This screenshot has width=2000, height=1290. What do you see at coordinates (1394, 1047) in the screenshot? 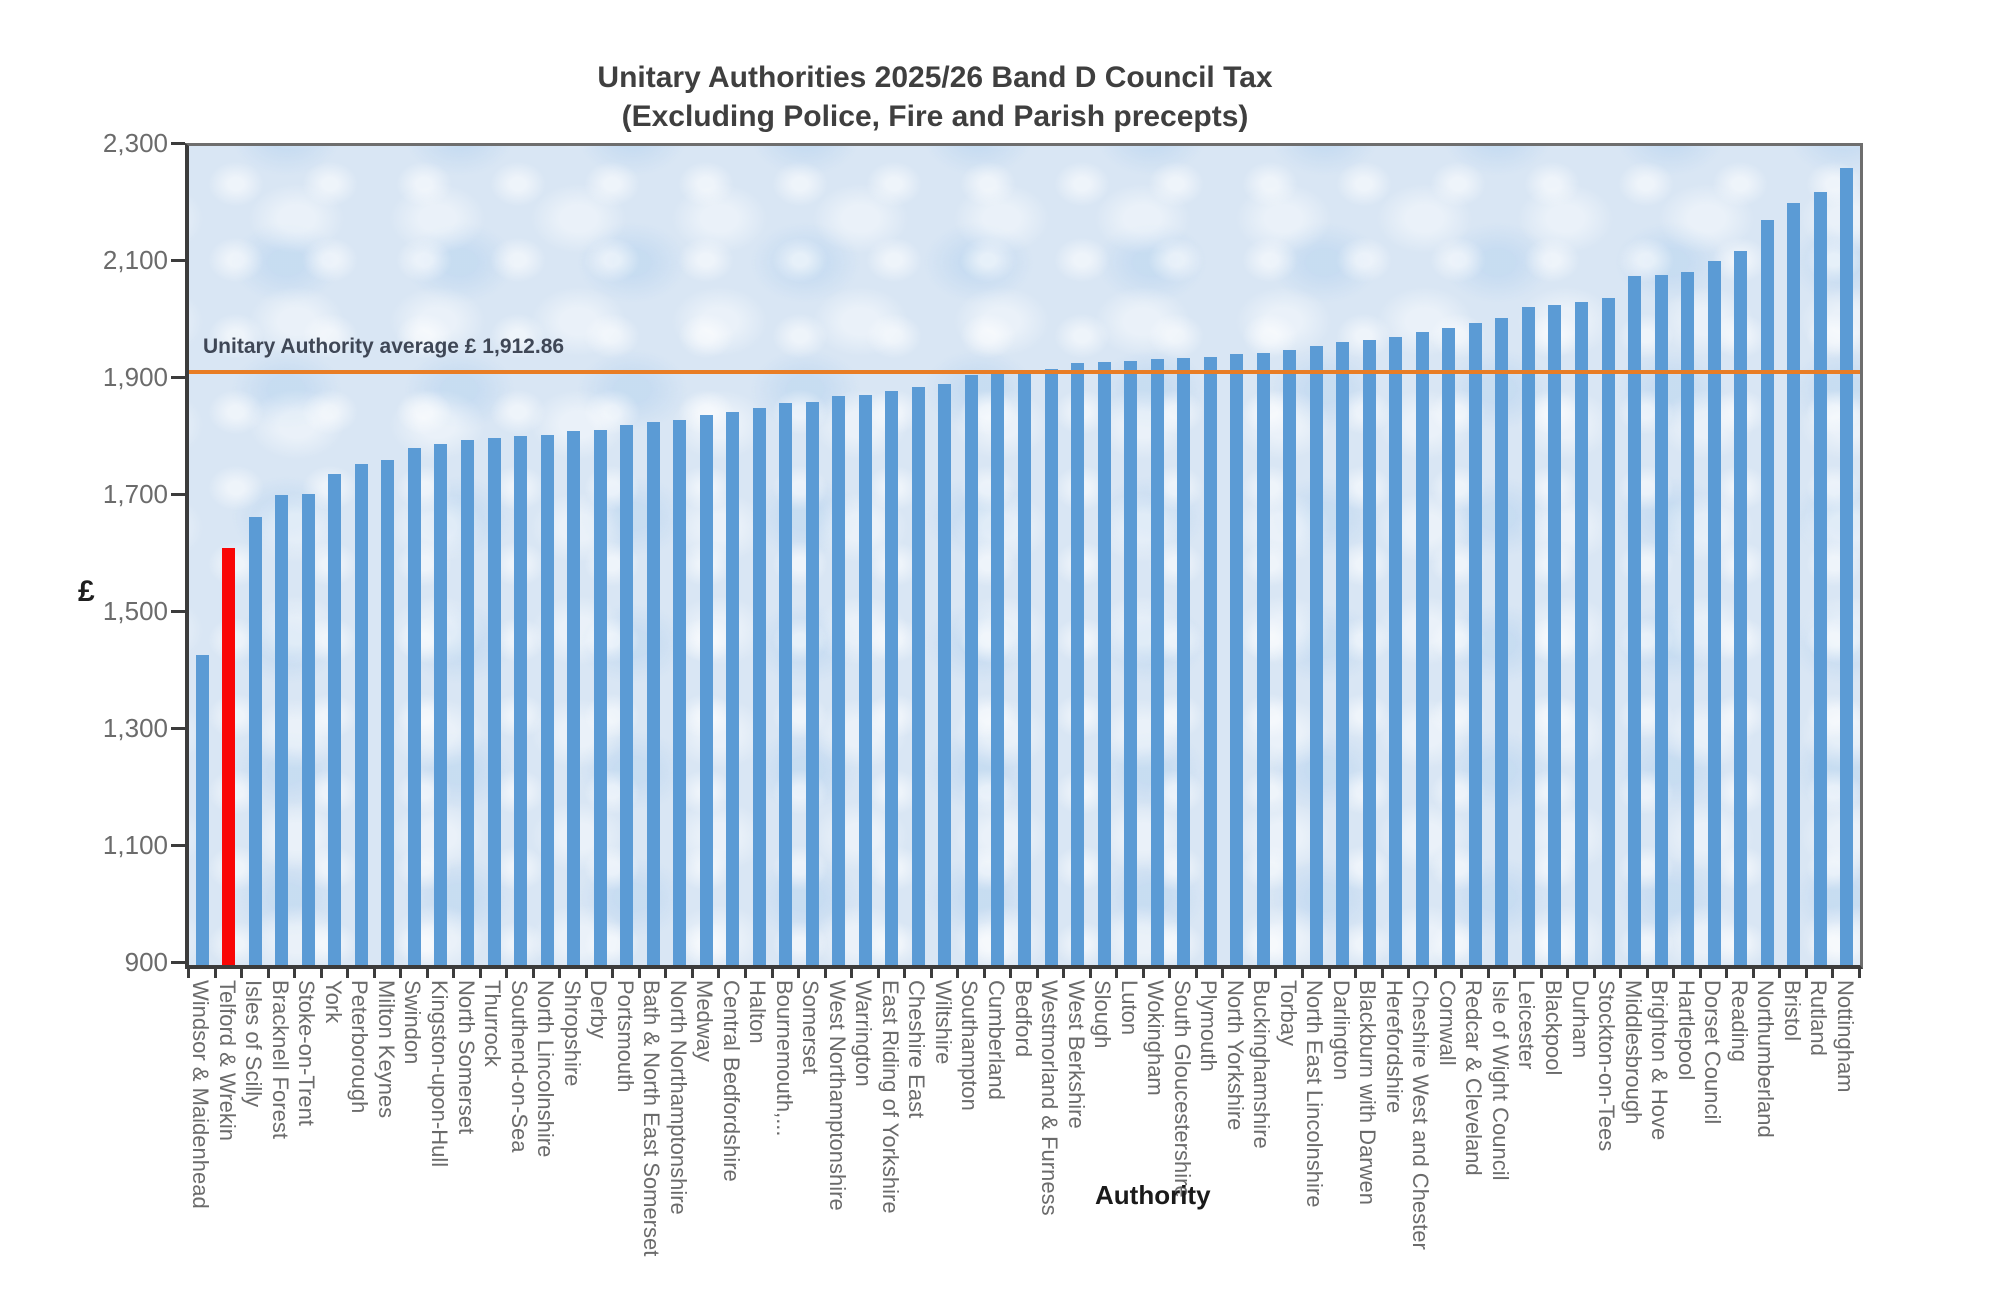
I see `x-tick-label: Herefordshire` at bounding box center [1394, 1047].